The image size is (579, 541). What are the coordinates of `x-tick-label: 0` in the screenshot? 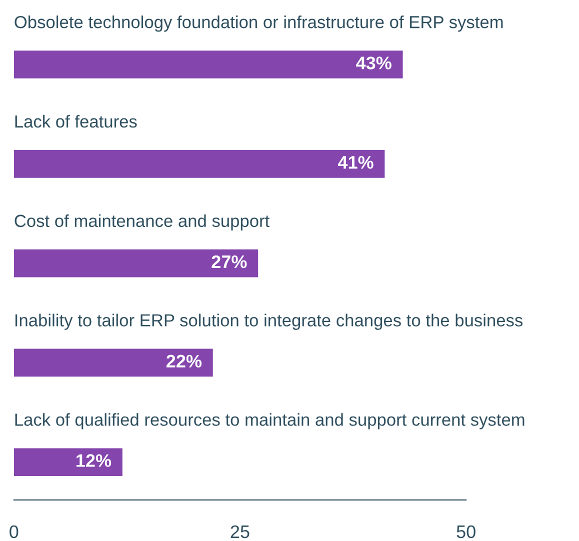 It's located at (14, 531).